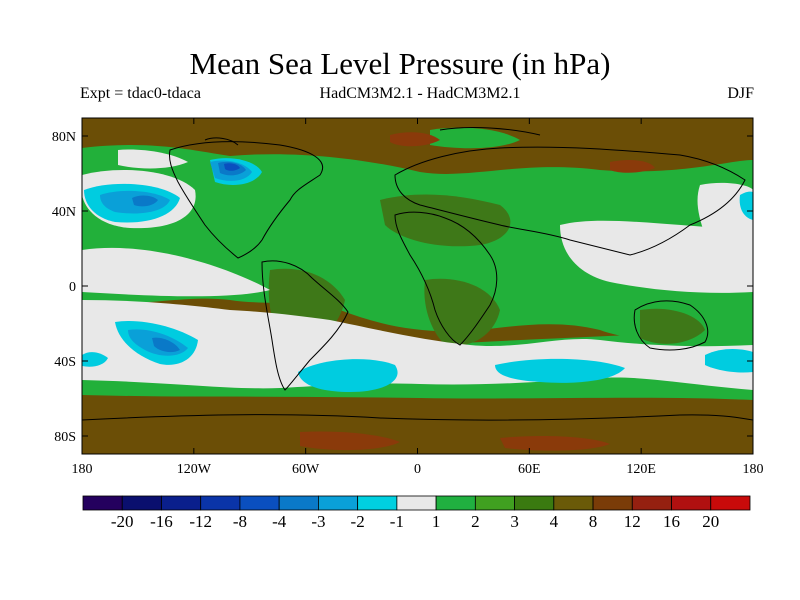 Image resolution: width=800 pixels, height=600 pixels. Describe the element at coordinates (710, 521) in the screenshot. I see `colorbar-label: 20` at that location.